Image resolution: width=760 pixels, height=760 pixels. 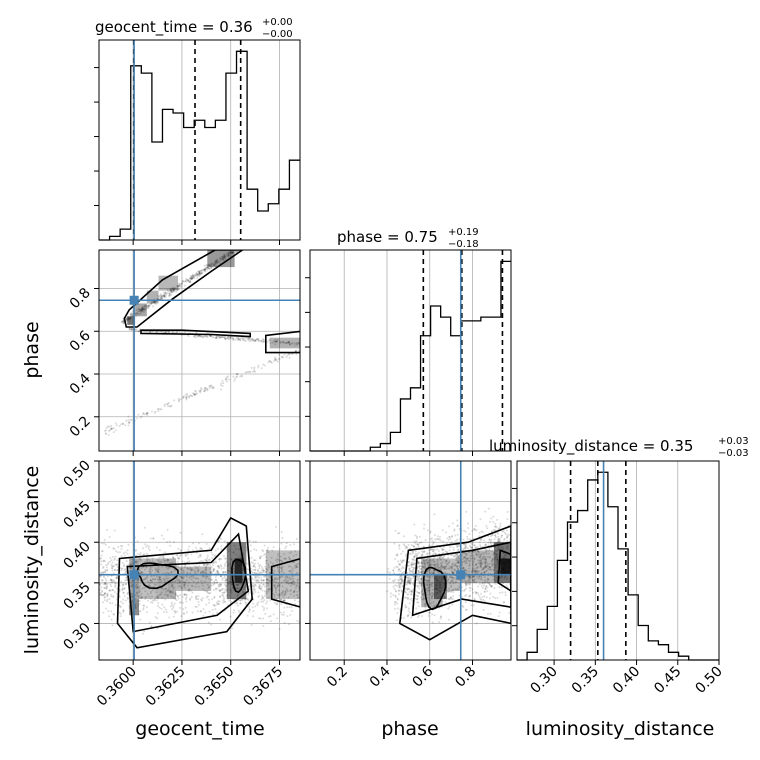 What do you see at coordinates (337, 677) in the screenshot?
I see `x-tick-label-0: 0.2` at bounding box center [337, 677].